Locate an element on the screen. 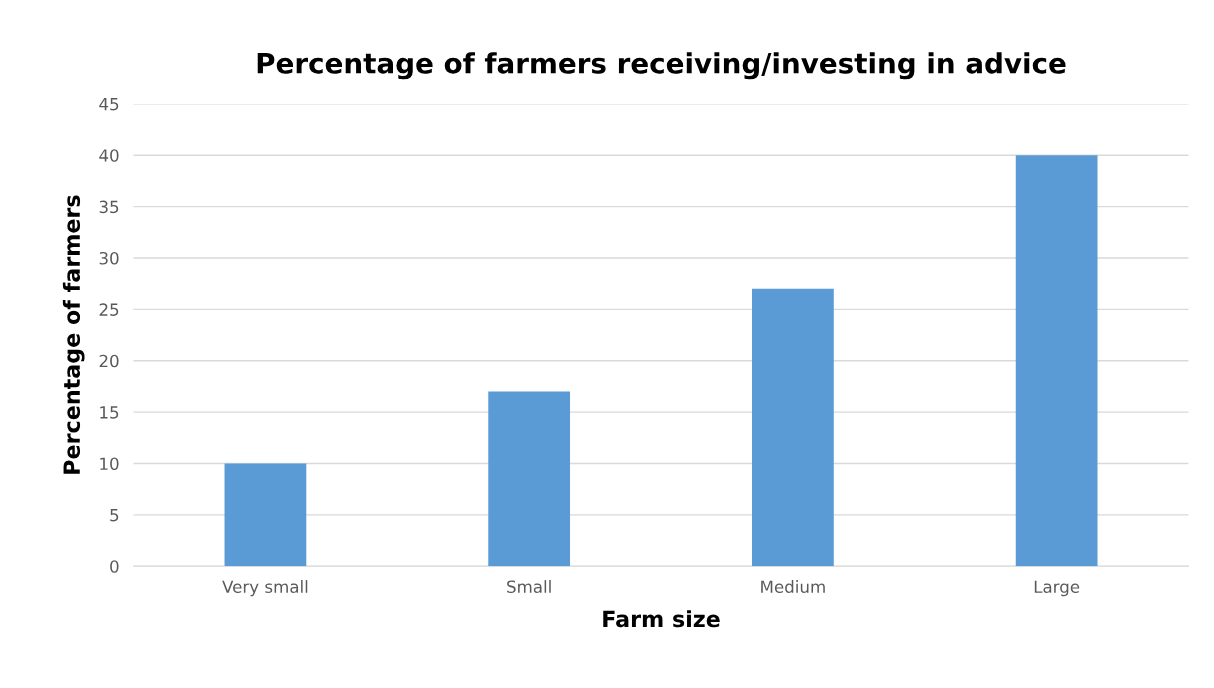 This screenshot has height=688, width=1214. y-axis-title: Percentage of farmers is located at coordinates (73, 334).